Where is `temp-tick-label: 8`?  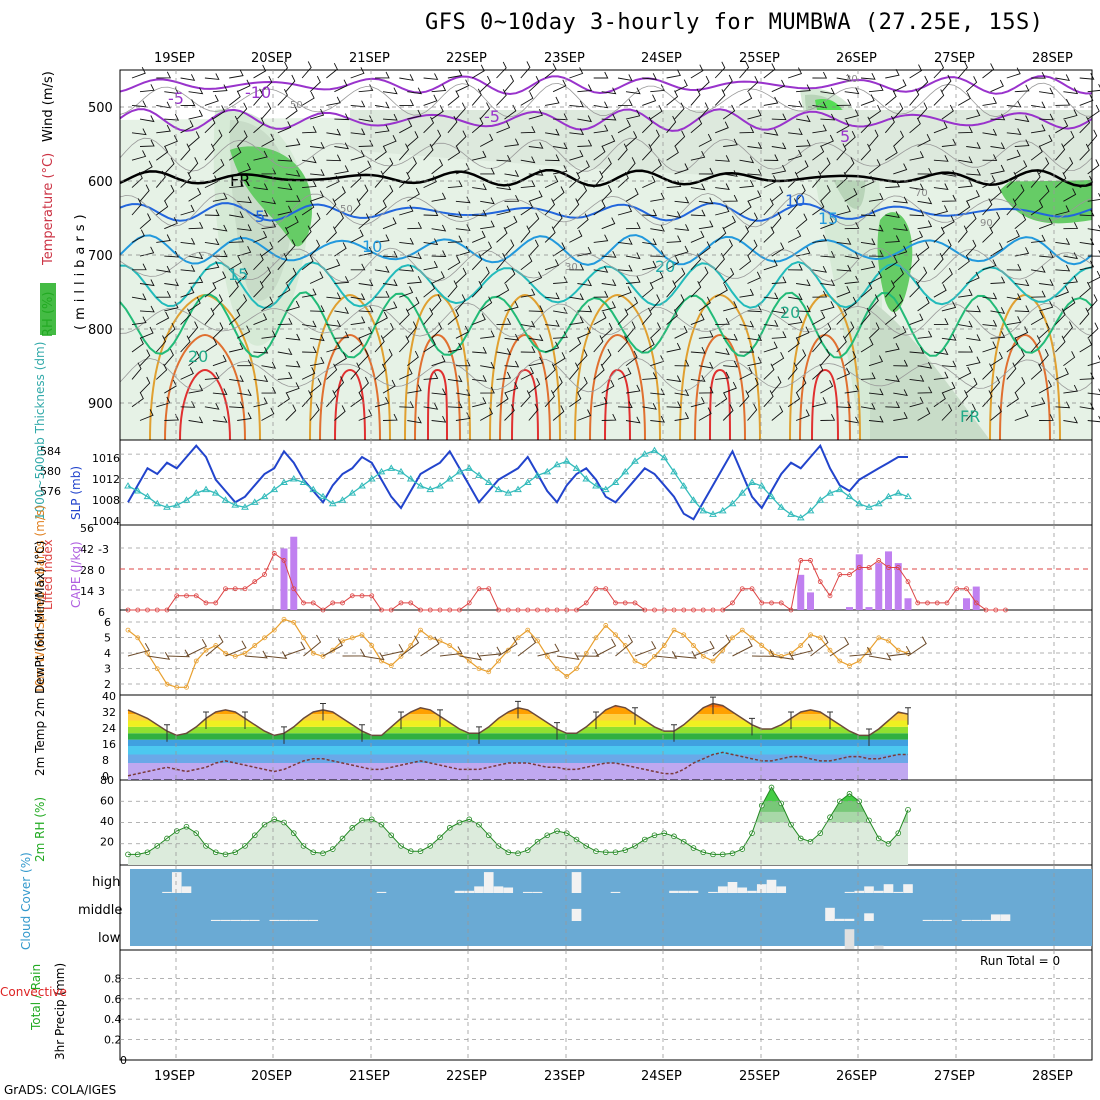 temp-tick-label: 8 is located at coordinates (105, 760).